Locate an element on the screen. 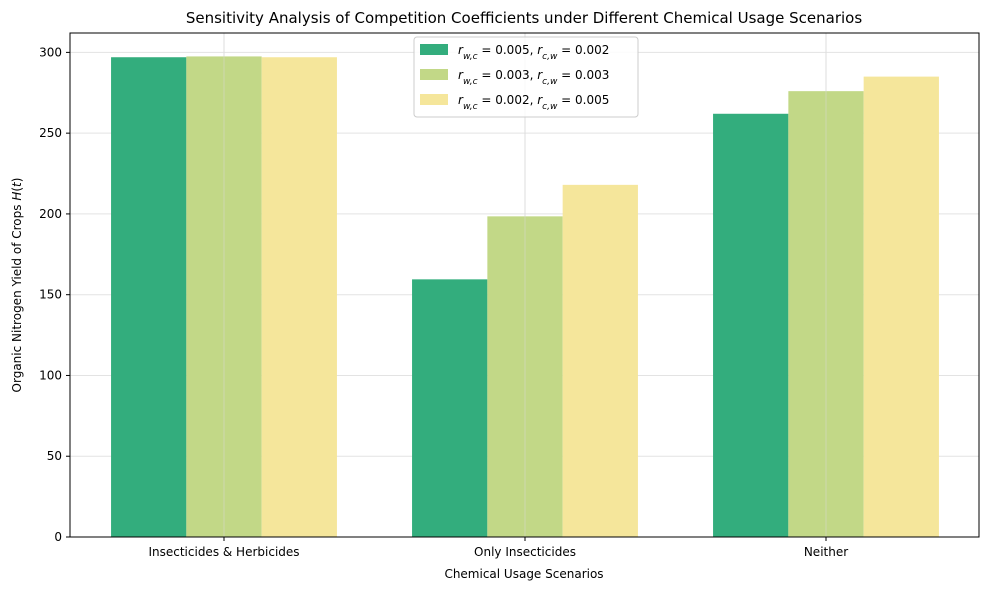  y-tick-label: 200 is located at coordinates (50, 214).